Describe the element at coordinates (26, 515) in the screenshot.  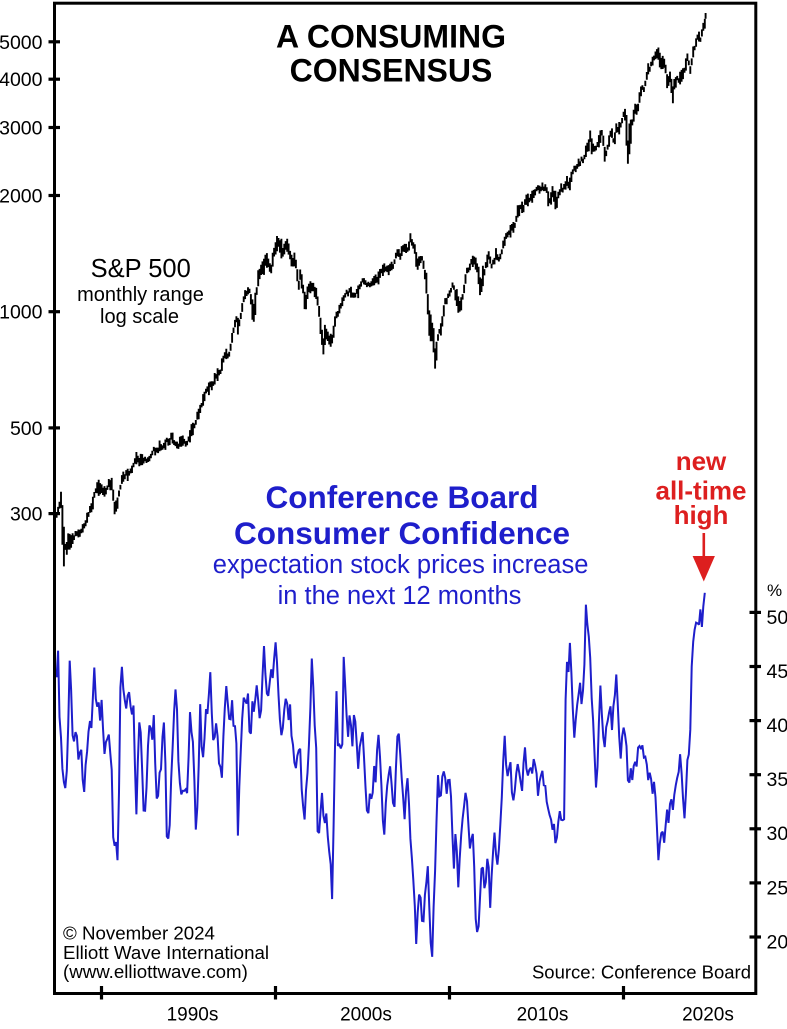
I see `svg-text: 300` at that location.